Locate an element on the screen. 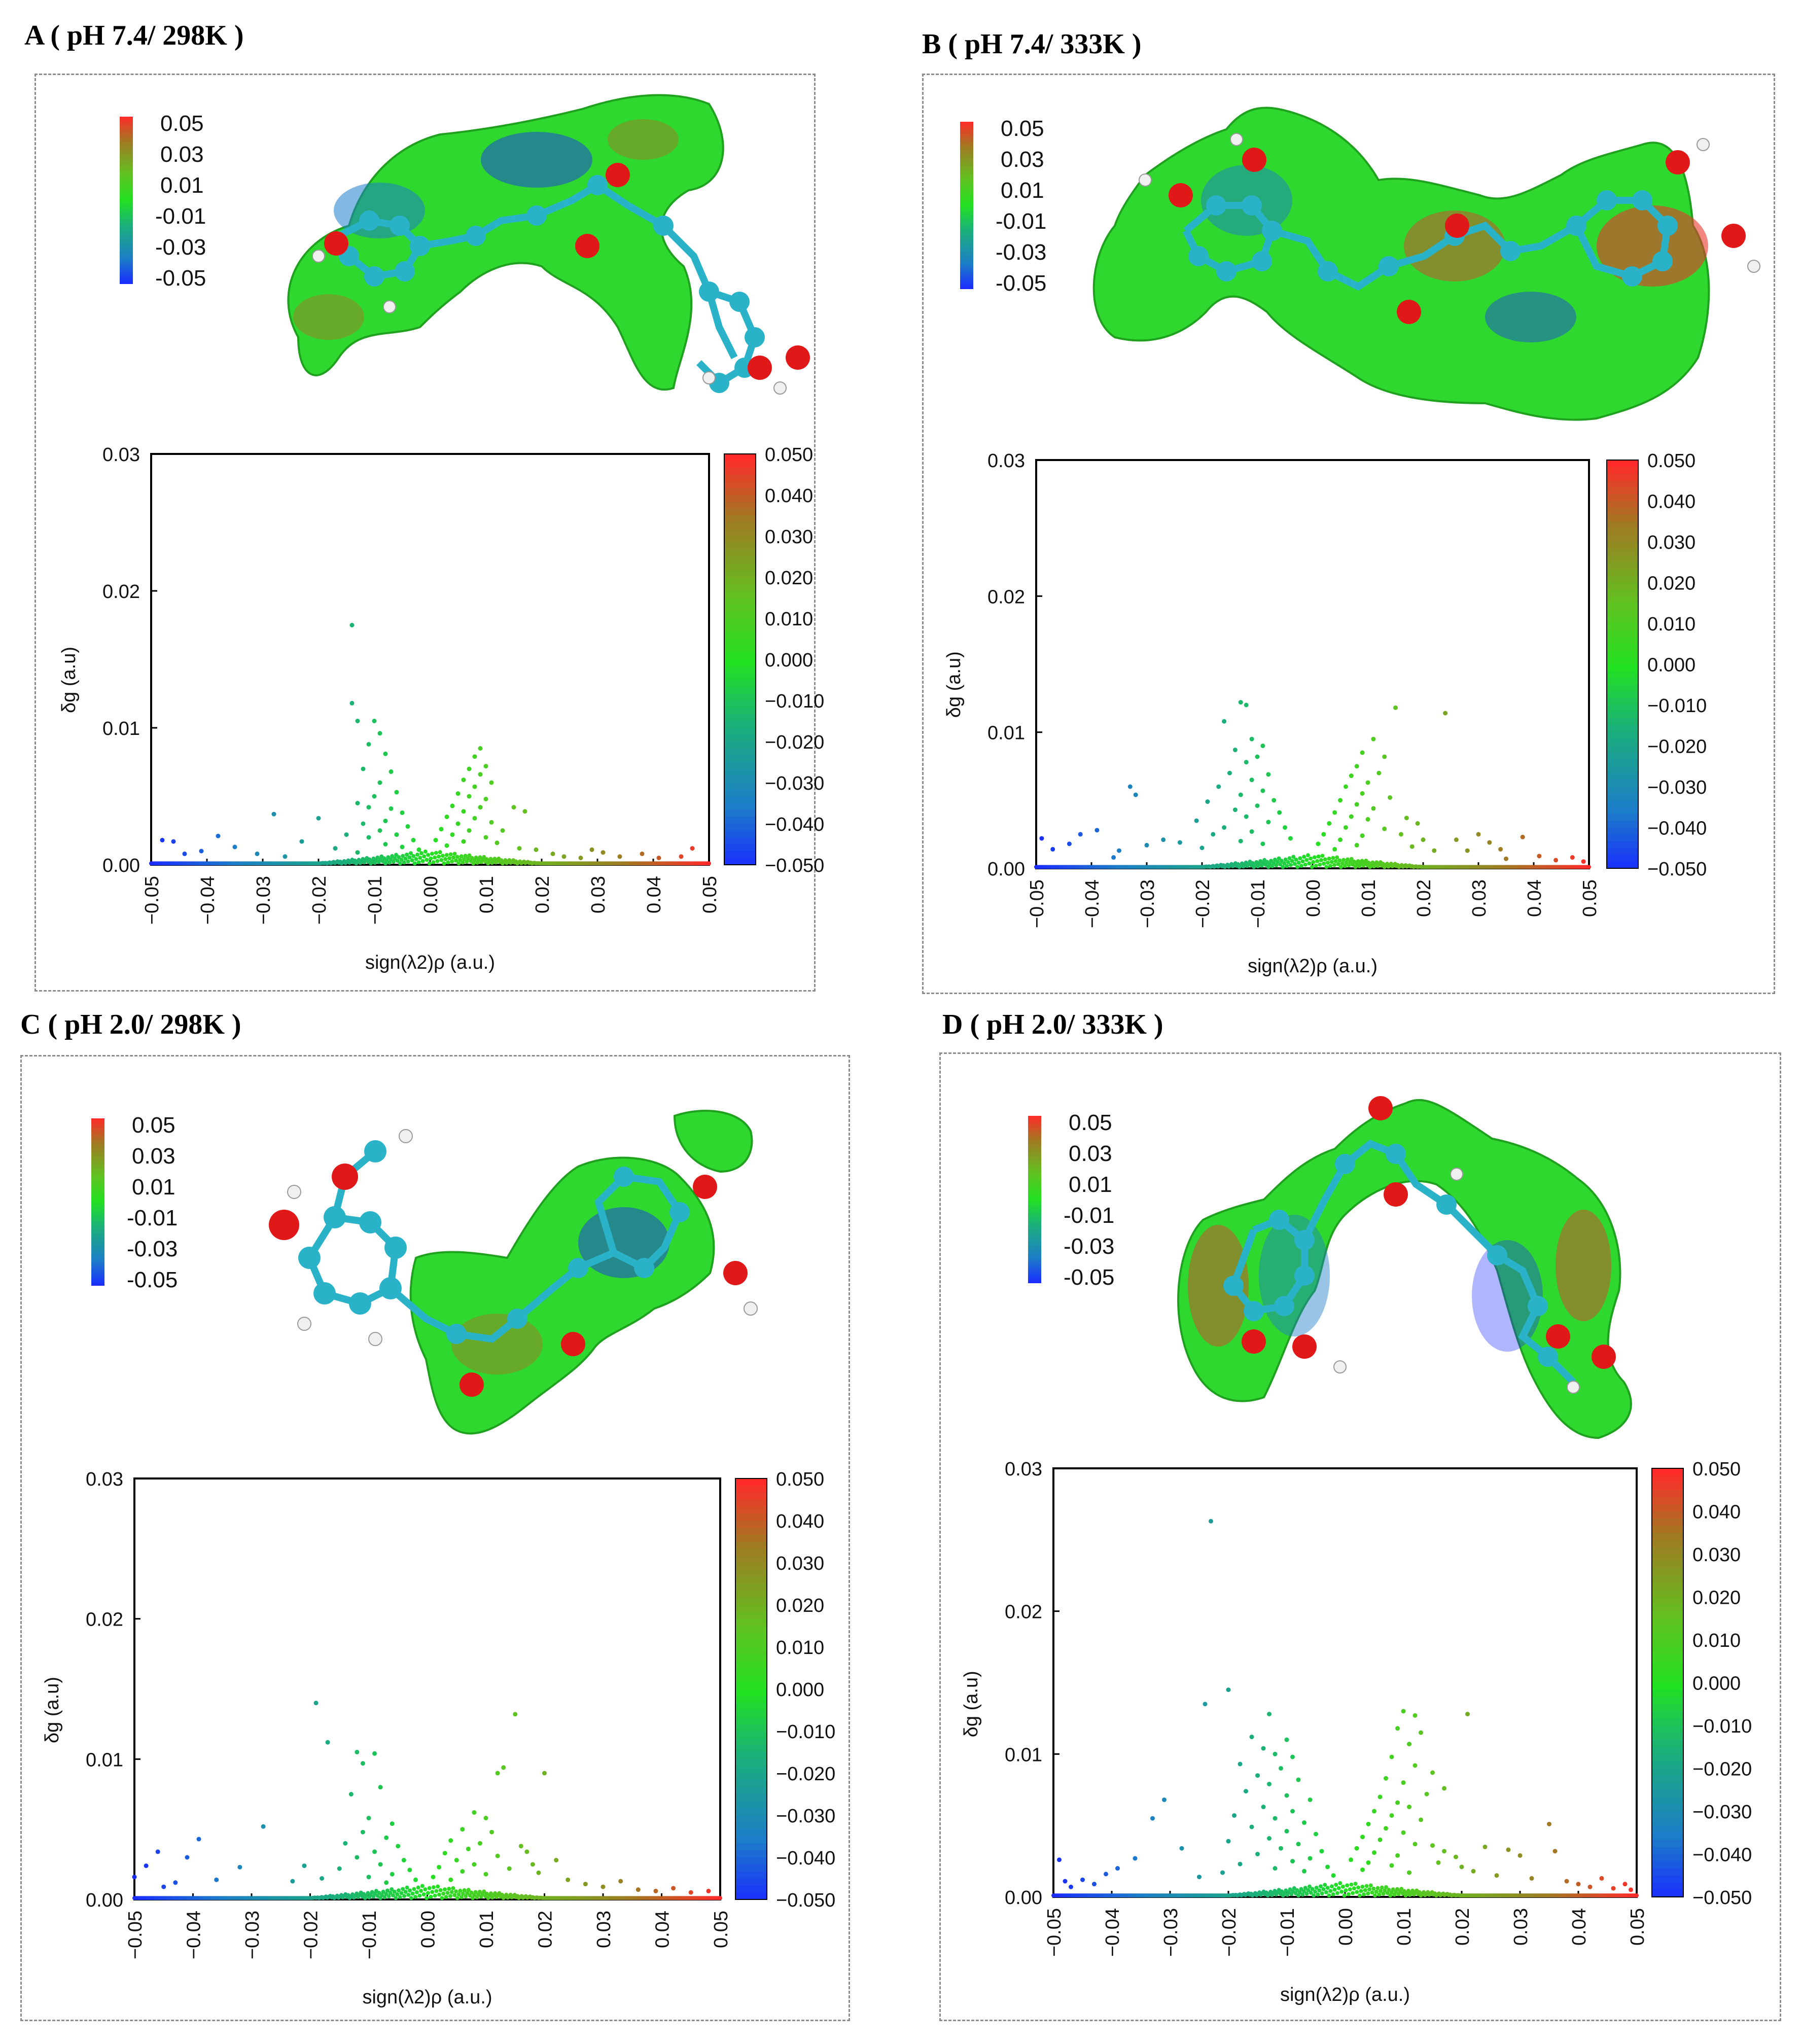  colorbar-tick-label: 0.050 is located at coordinates (800, 1479).